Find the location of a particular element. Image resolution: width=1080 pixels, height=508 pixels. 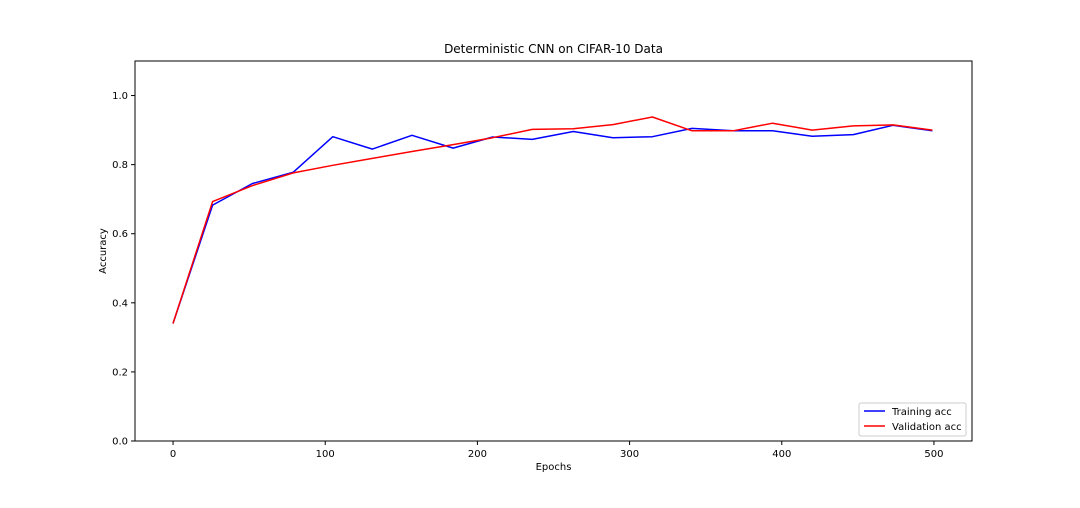

legend: Training acc Validation acc is located at coordinates (912, 419).